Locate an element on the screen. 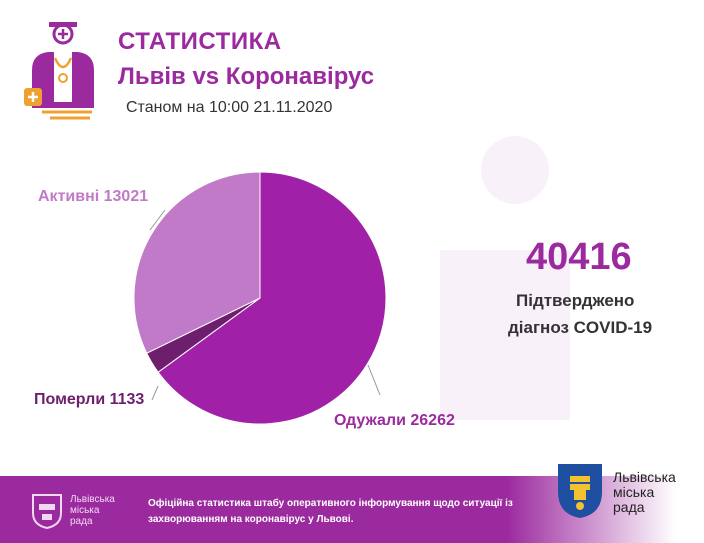 The width and height of the screenshot is (704, 543). slice-label-recovered: Одужали 26262 is located at coordinates (394, 420).